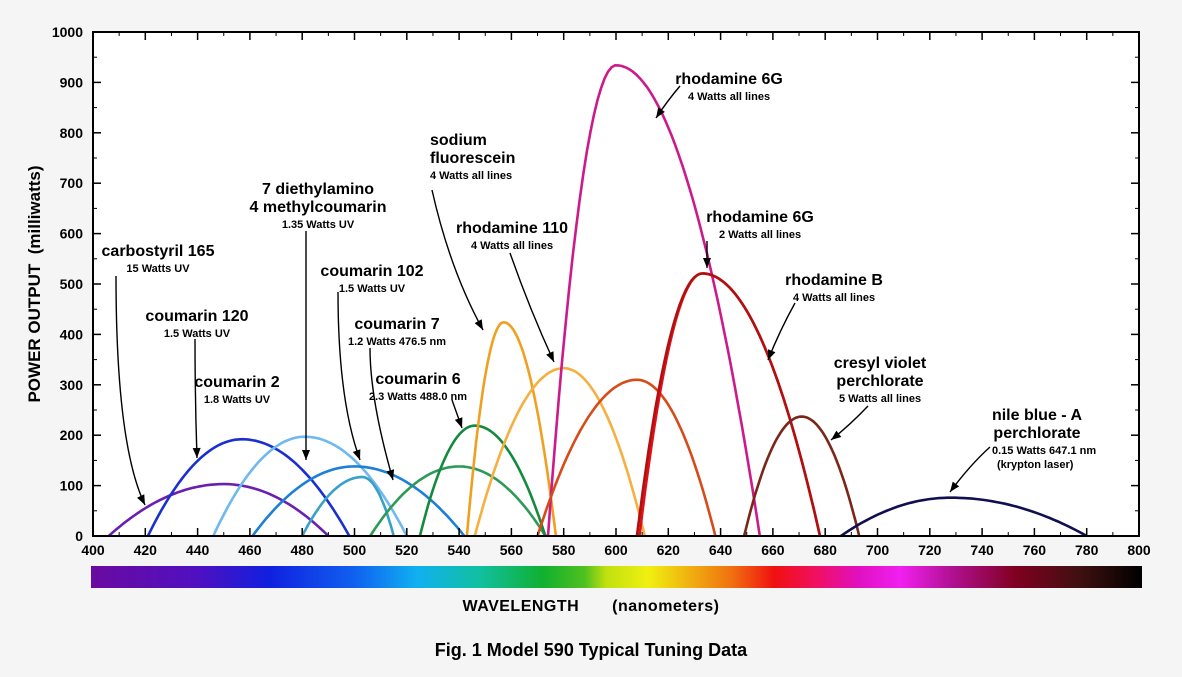  What do you see at coordinates (669, 550) in the screenshot?
I see `x-tick-label: 620` at bounding box center [669, 550].